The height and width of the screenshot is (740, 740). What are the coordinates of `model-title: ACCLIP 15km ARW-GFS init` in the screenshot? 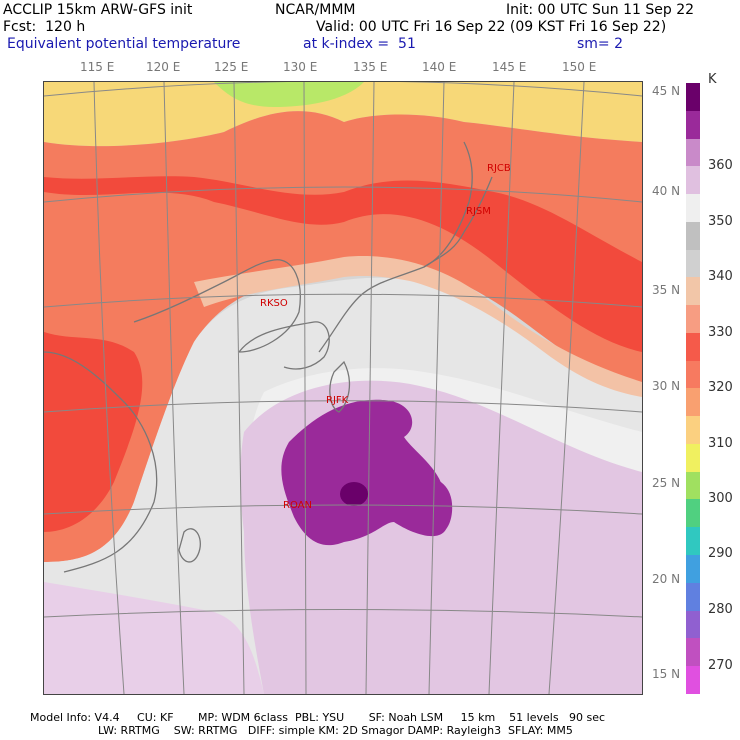 It's located at (98, 10).